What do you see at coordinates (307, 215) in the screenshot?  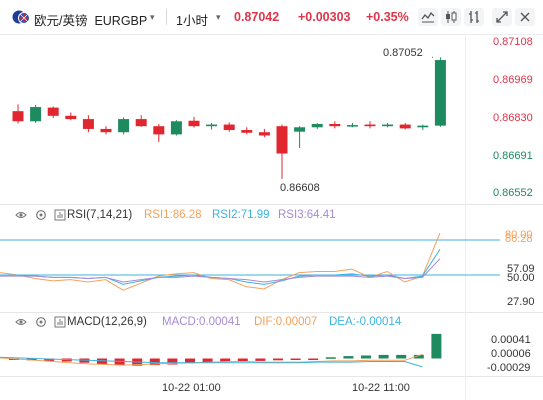 I see `rsi3-value: RSI3:64.41` at bounding box center [307, 215].